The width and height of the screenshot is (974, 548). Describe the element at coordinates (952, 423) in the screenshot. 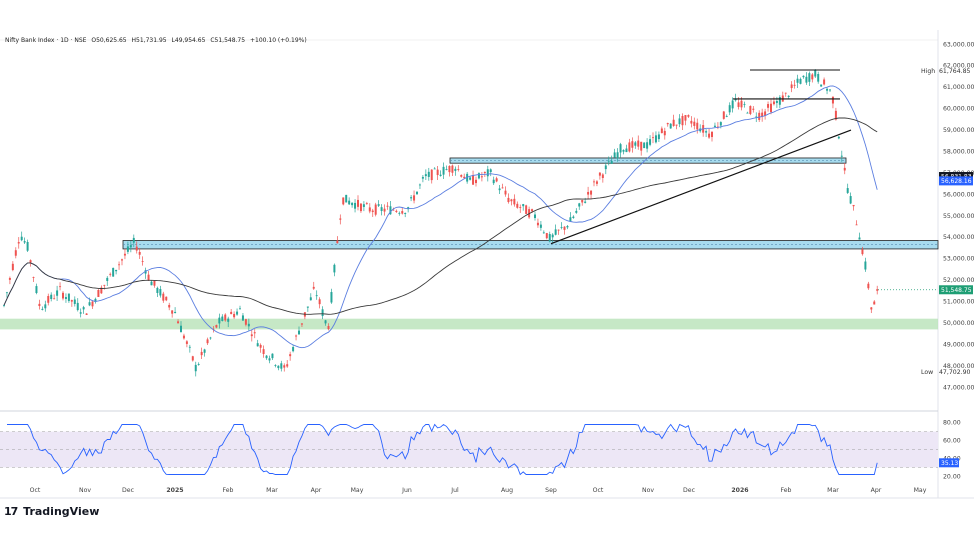

I see `rsi-tick-label: 80.00` at that location.